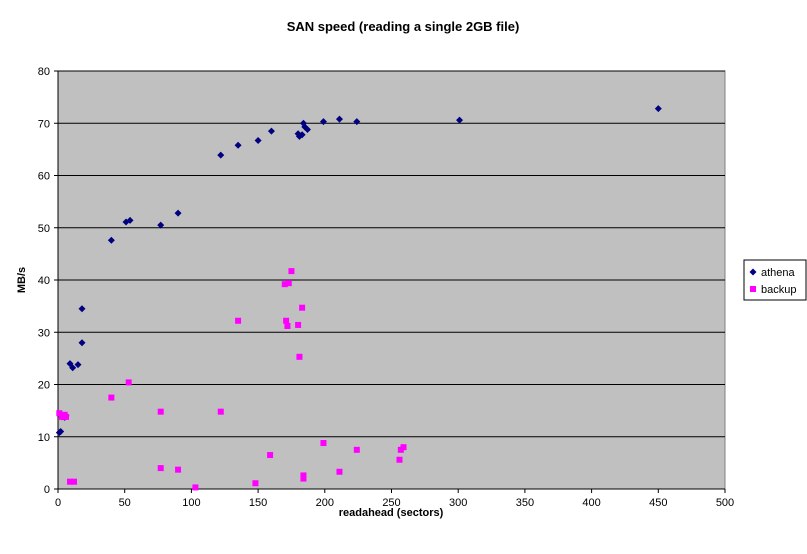 Image resolution: width=807 pixels, height=554 pixels. I want to click on x-tick-label: 450, so click(658, 503).